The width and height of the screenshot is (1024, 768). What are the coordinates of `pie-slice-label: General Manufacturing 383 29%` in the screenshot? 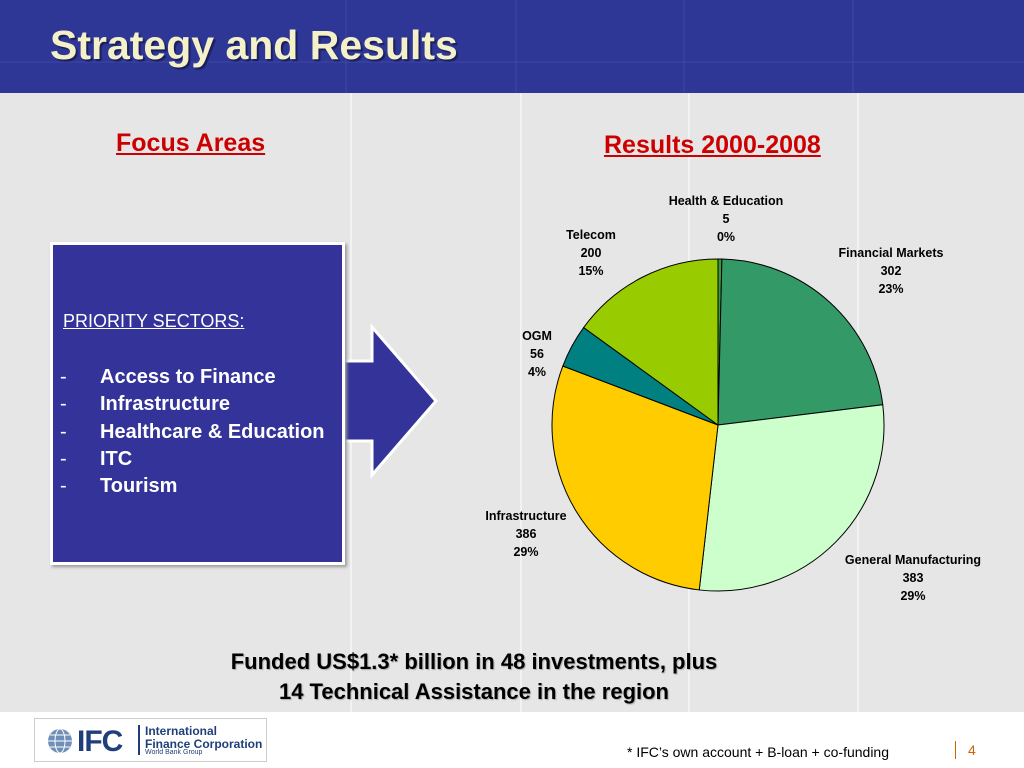 It's located at (913, 578).